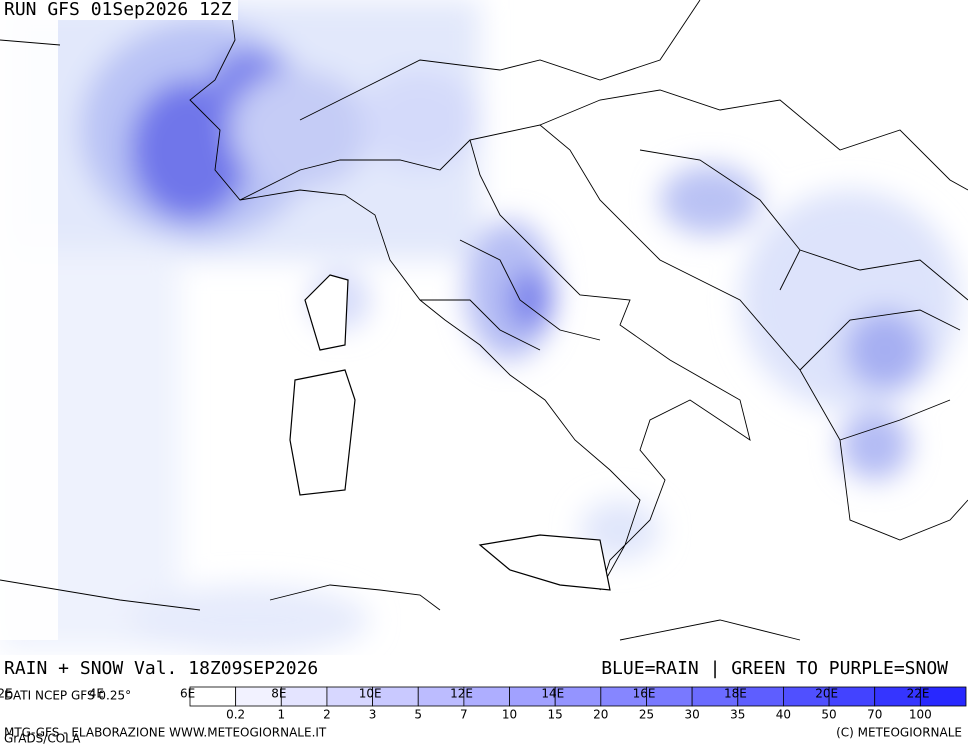 This screenshot has height=745, width=968. Describe the element at coordinates (281, 715) in the screenshot. I see `scale-label: 1` at that location.